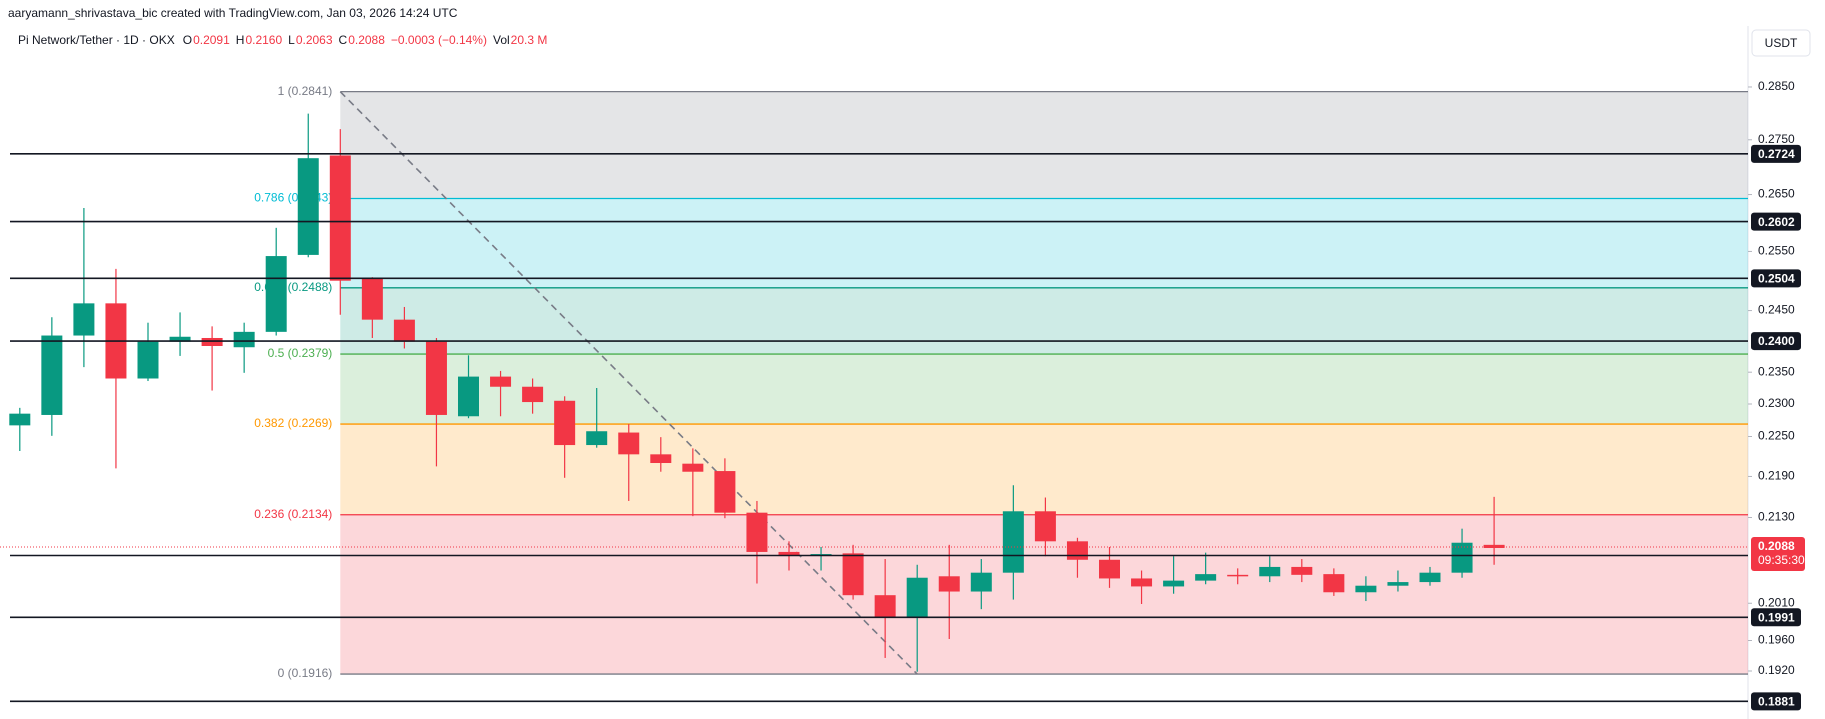 The height and width of the screenshot is (719, 1825). I want to click on legend-value: −0.0003 (−0.14%), so click(439, 40).